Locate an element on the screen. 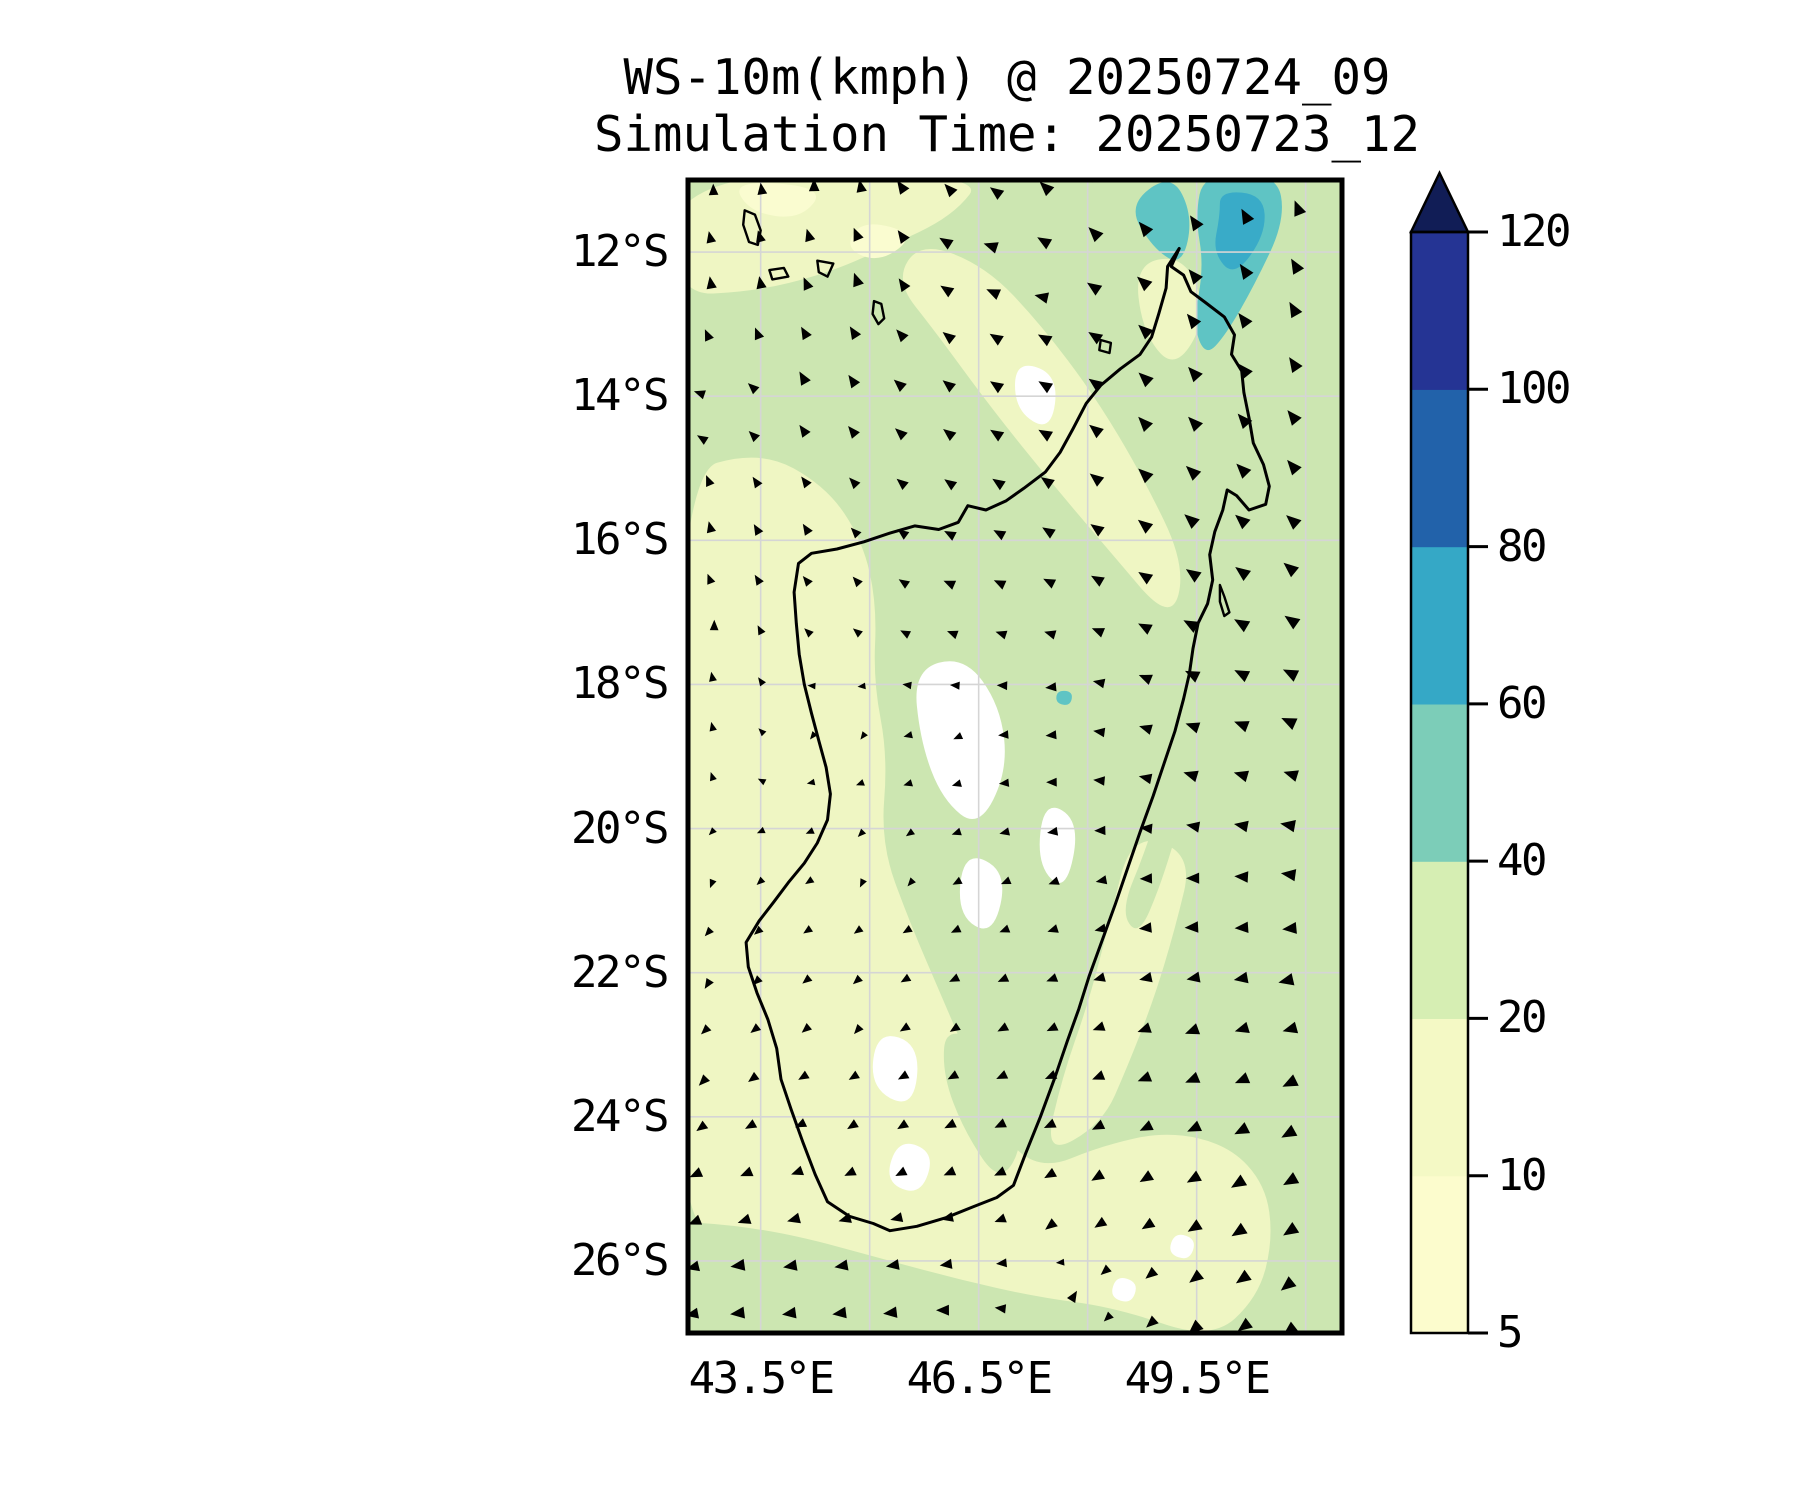  contour-region-white-north is located at coordinates (1035, 395).